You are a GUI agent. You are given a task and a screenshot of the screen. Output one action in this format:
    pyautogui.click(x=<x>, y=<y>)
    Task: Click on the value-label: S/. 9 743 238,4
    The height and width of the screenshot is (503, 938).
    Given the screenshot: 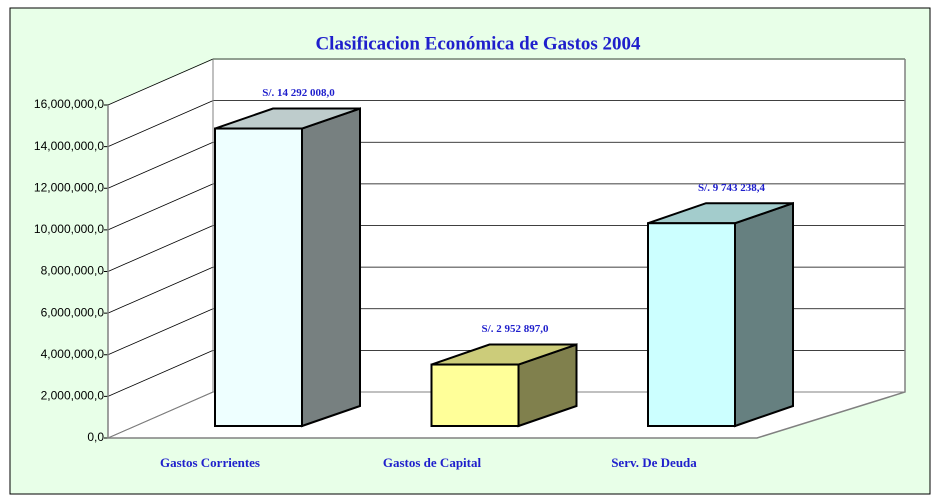 What is the action you would take?
    pyautogui.click(x=731, y=188)
    